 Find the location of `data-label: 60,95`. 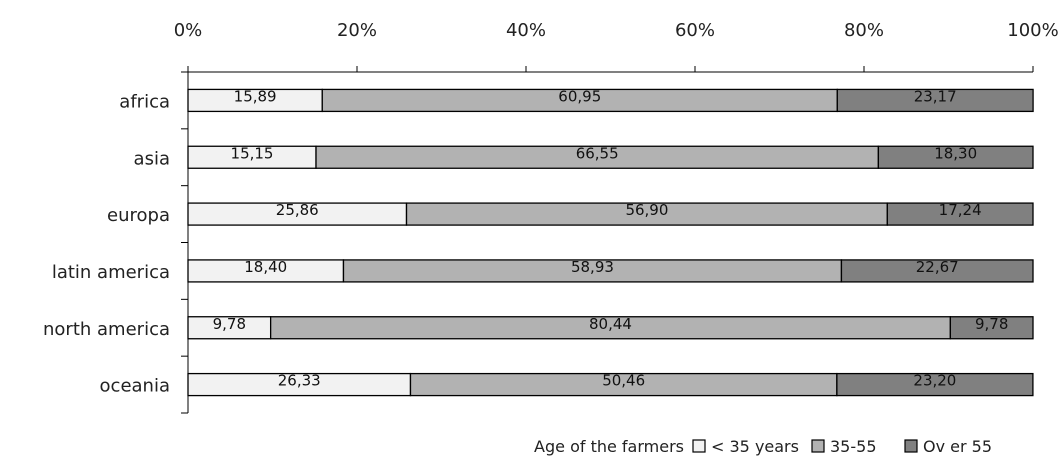

data-label: 60,95 is located at coordinates (579, 96).